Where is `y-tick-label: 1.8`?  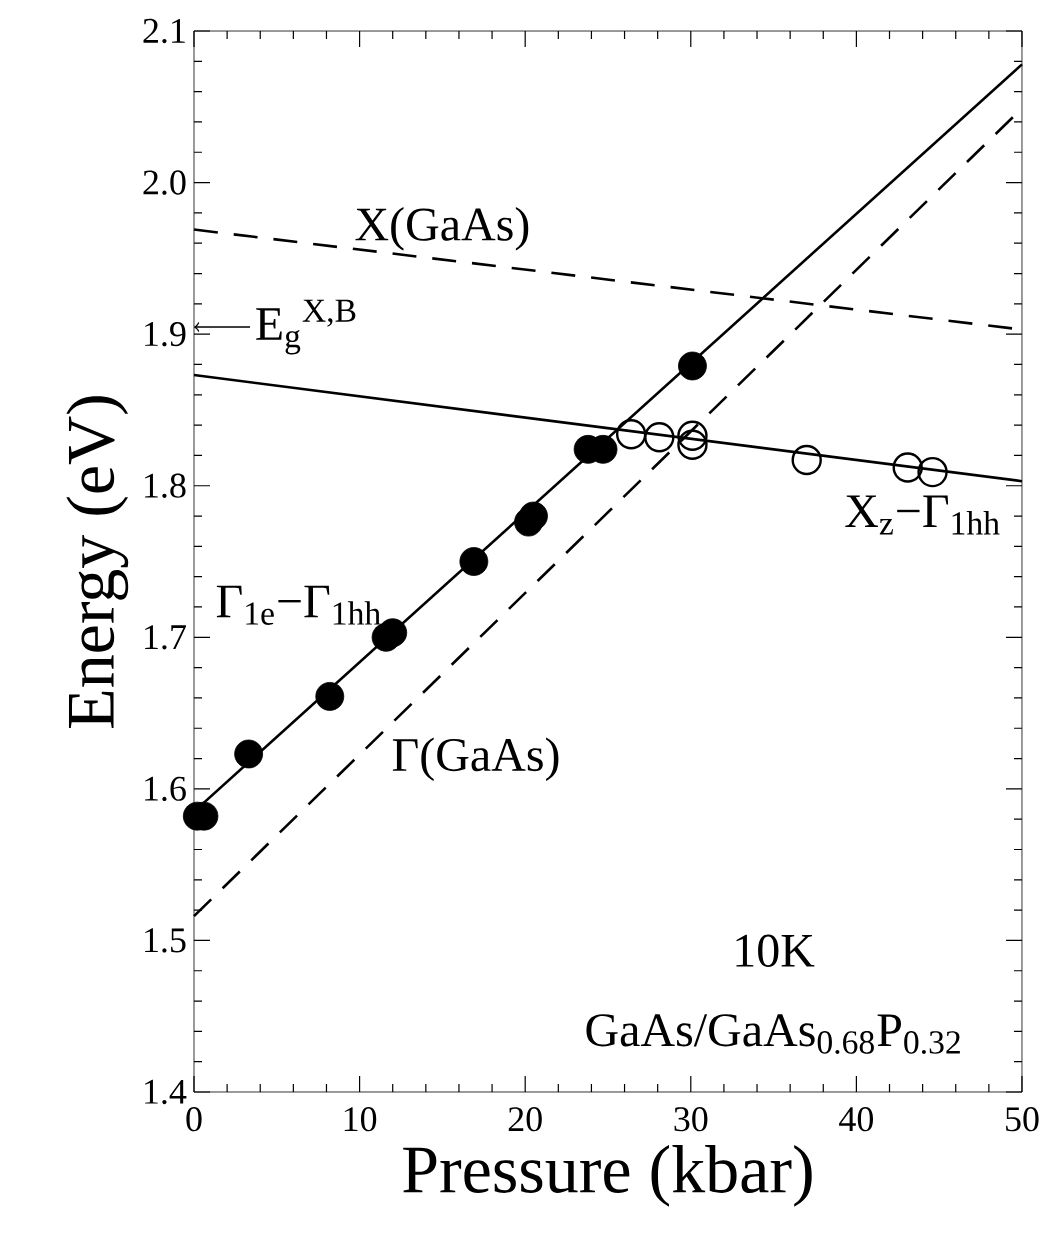 y-tick-label: 1.8 is located at coordinates (165, 485).